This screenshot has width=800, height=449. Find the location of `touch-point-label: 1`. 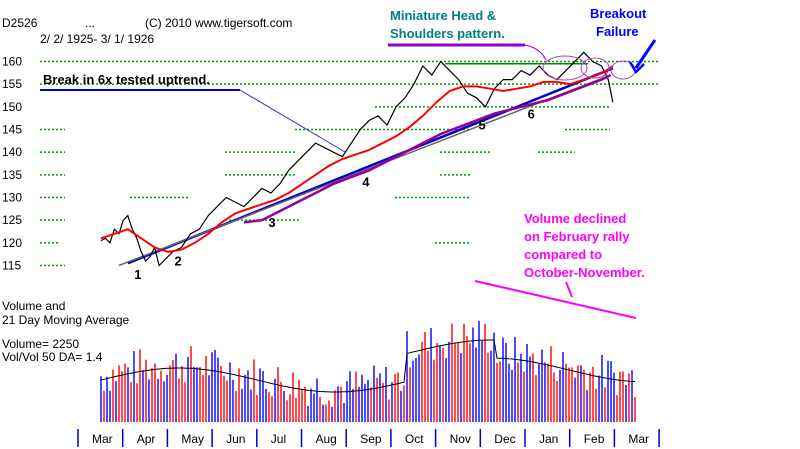

touch-point-label: 1 is located at coordinates (137, 274).